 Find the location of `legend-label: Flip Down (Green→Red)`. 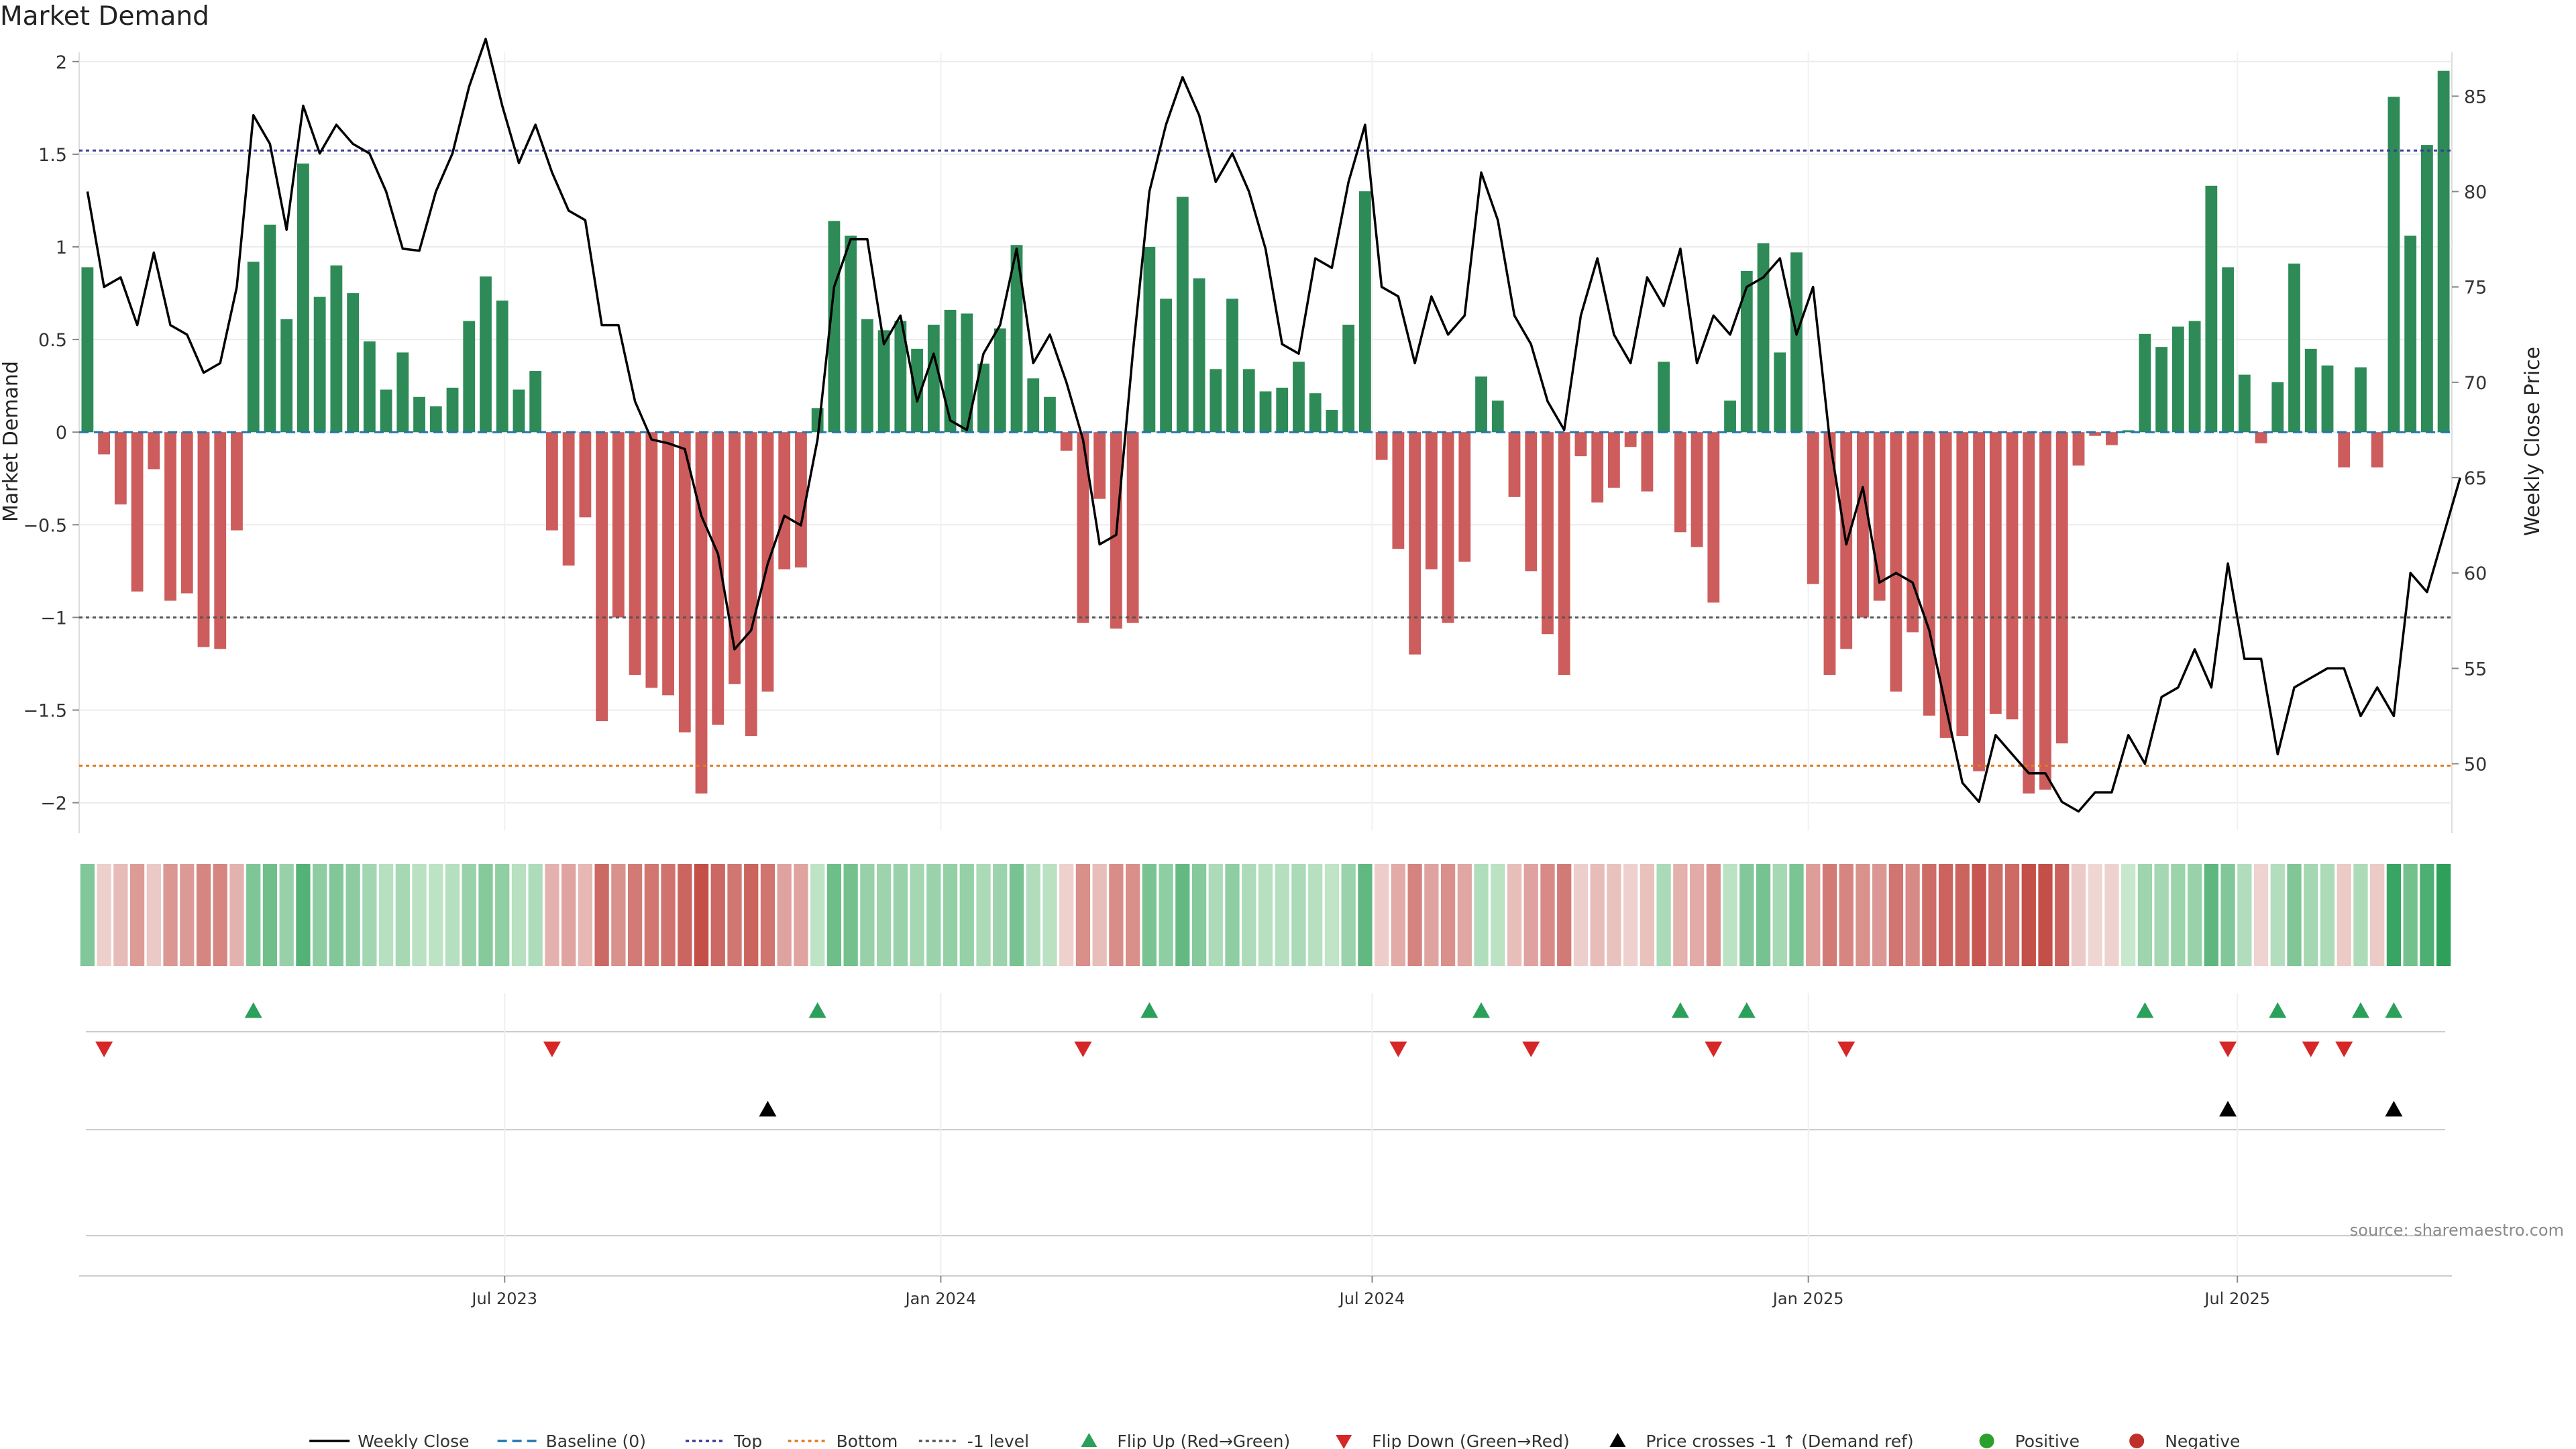

legend-label: Flip Down (Green→Red) is located at coordinates (1471, 1440).